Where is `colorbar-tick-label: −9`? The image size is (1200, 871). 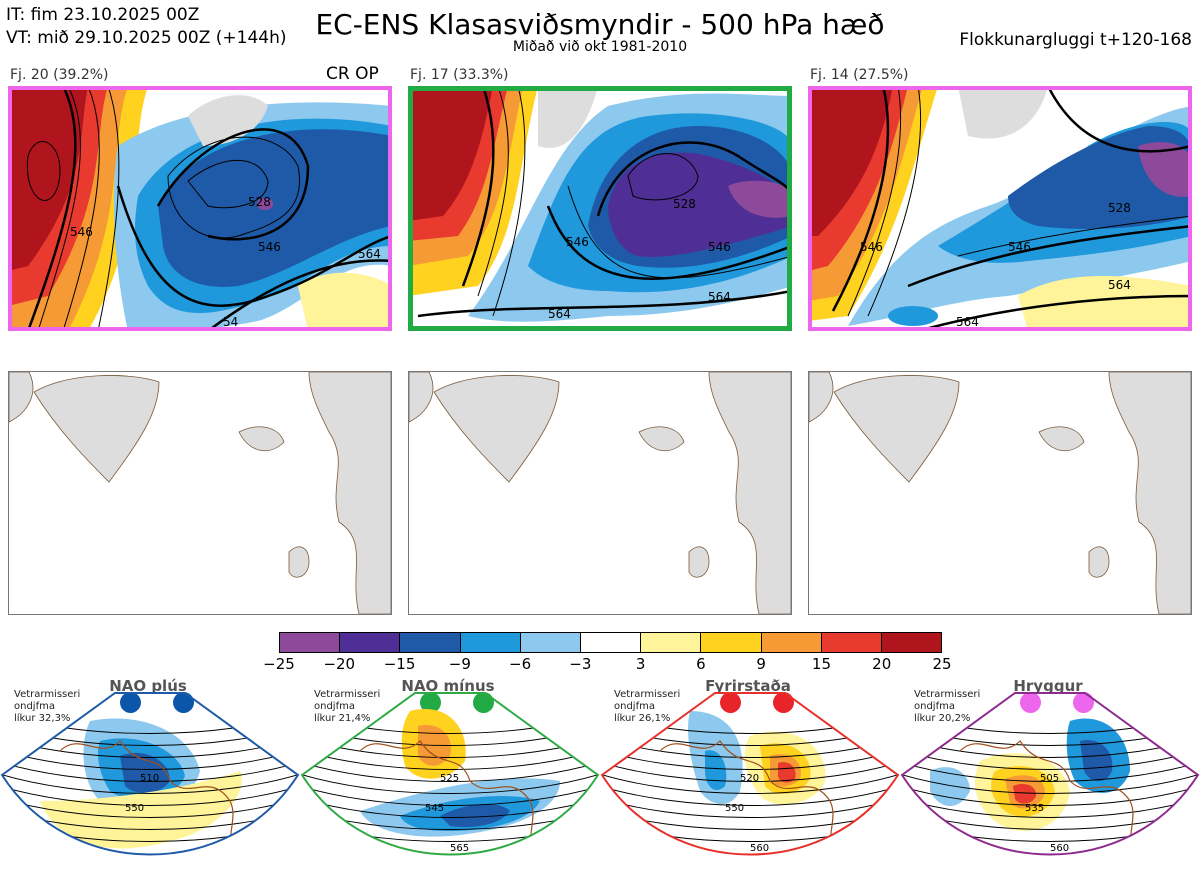
colorbar-tick-label: −9 is located at coordinates (459, 664).